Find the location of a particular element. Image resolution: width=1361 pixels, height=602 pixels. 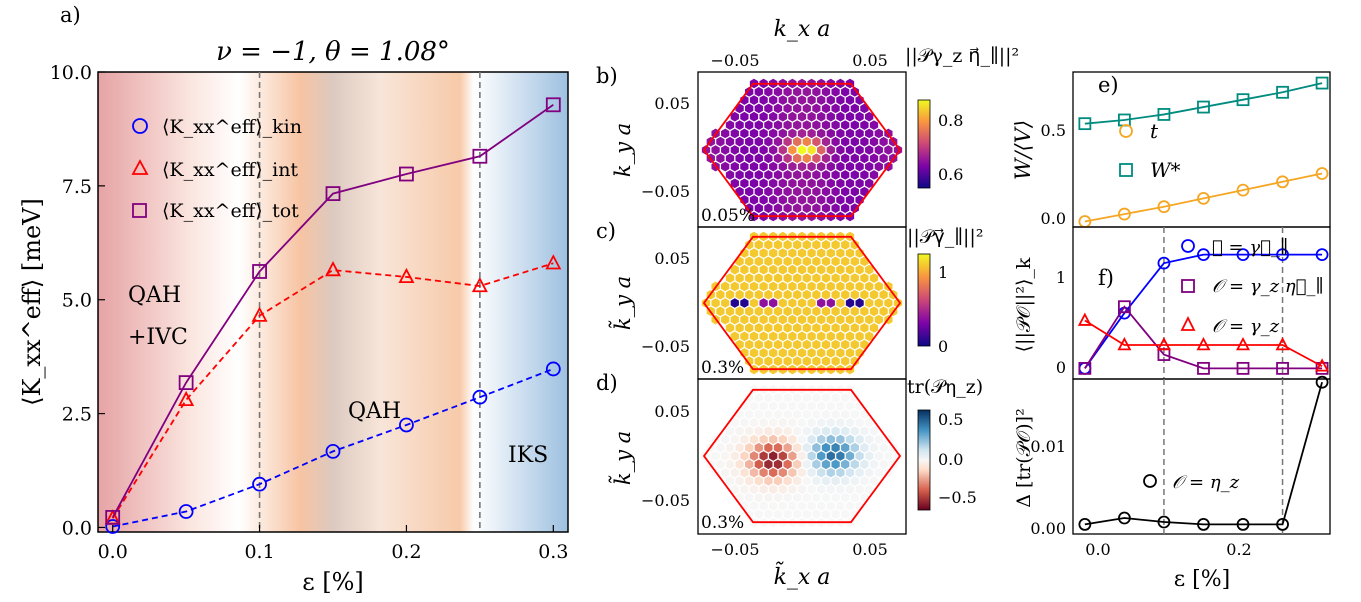

colorbar-d-tick-mid: 0.0 is located at coordinates (950, 459).